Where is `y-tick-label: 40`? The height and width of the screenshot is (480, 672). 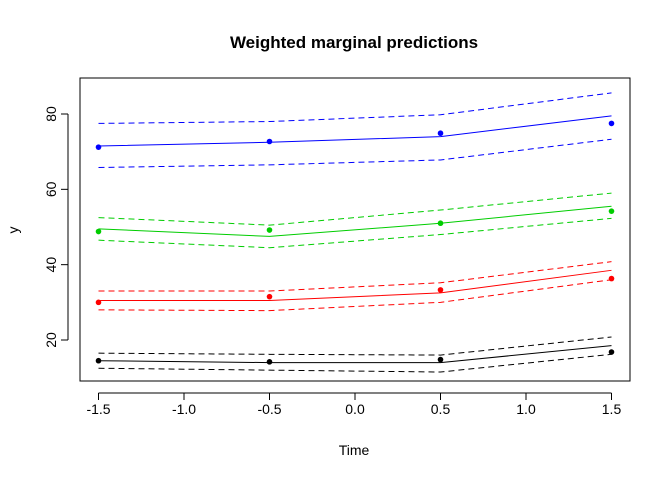 y-tick-label: 40 is located at coordinates (51, 265).